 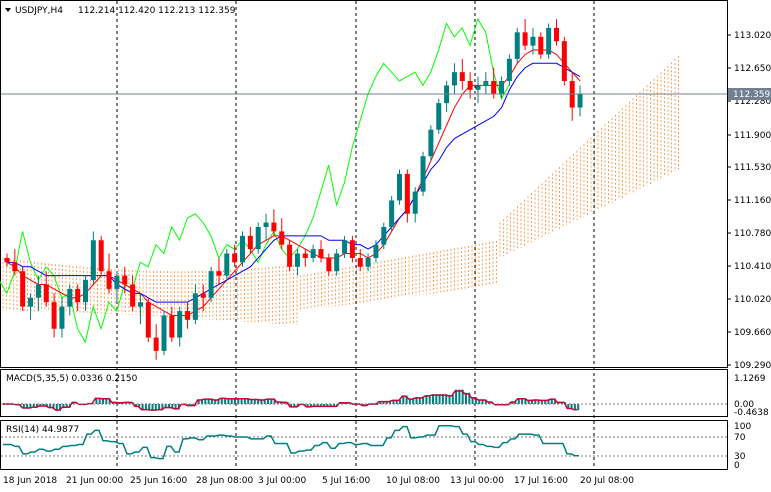 What do you see at coordinates (740, 438) in the screenshot?
I see `rsi-axis-70: 70` at bounding box center [740, 438].